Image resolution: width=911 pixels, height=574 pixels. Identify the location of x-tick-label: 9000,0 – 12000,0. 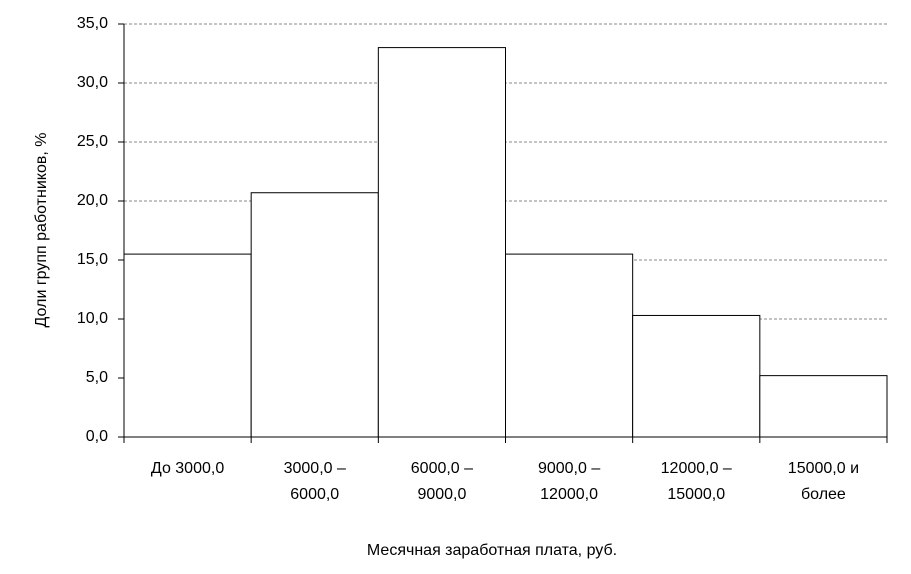
(569, 481).